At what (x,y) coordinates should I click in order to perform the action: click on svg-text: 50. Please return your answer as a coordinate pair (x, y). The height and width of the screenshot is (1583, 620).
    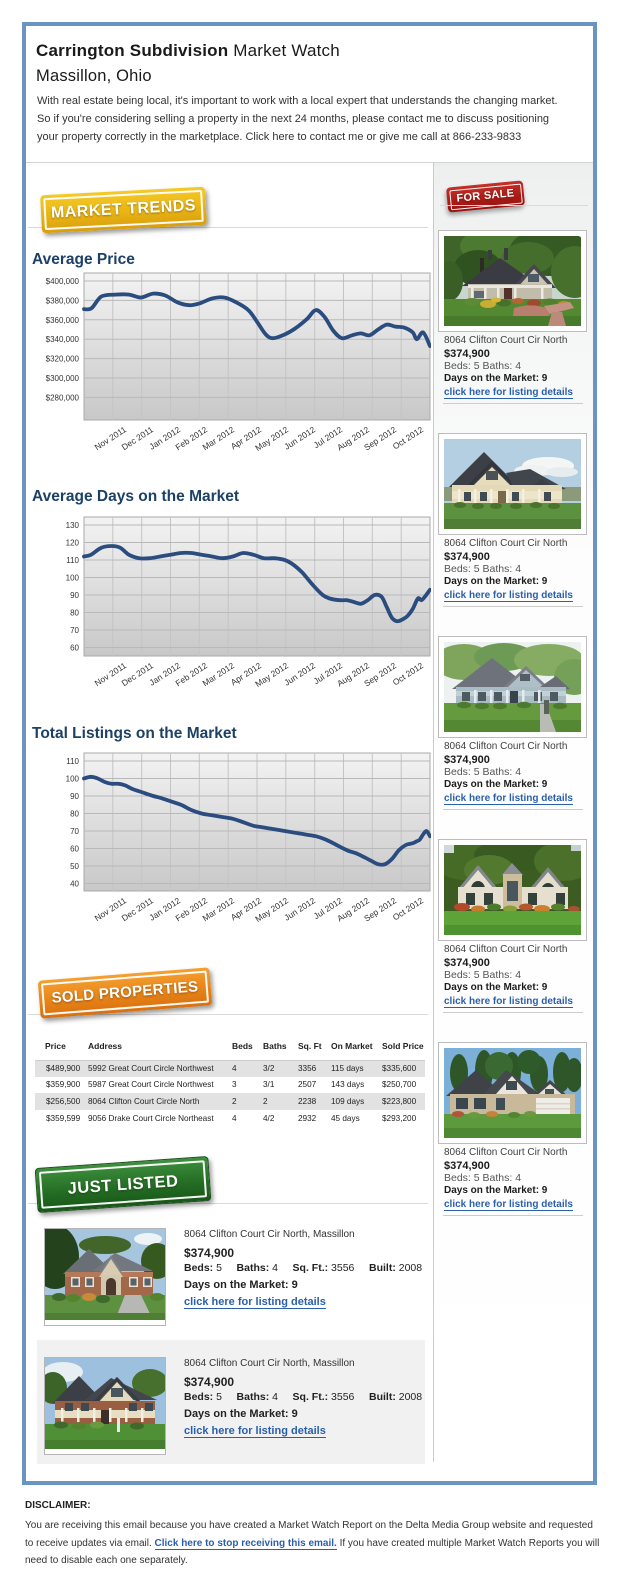
    Looking at the image, I should click on (74, 866).